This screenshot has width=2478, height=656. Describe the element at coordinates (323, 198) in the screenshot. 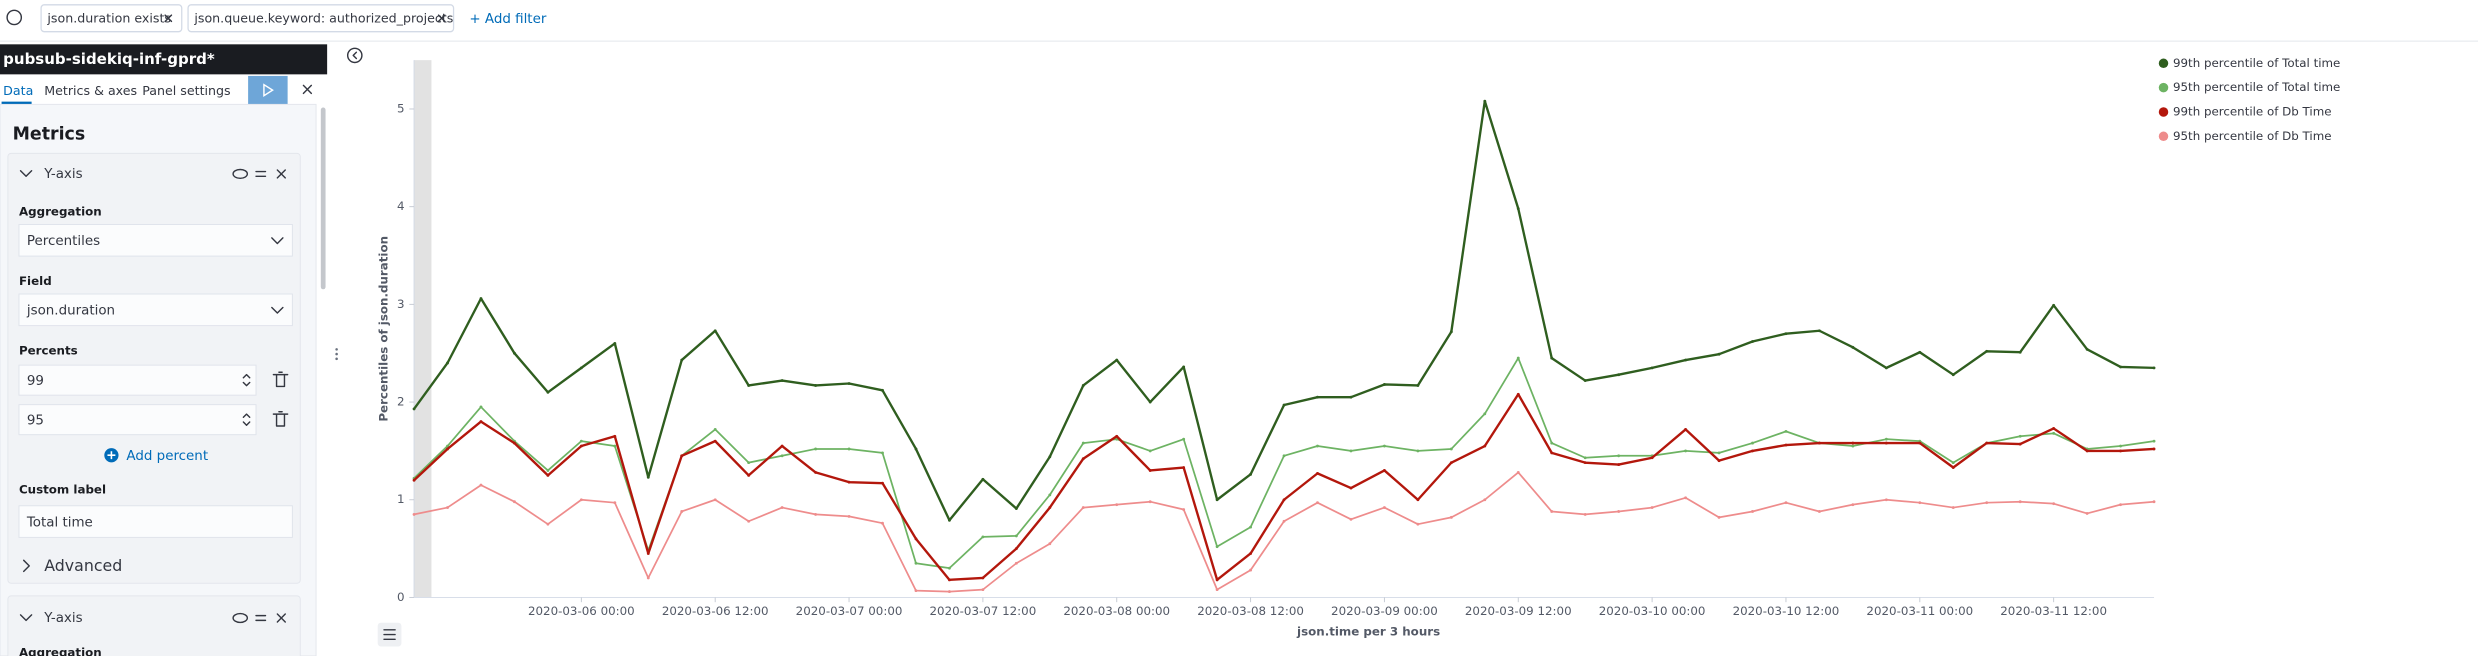

I see `scrollbar` at that location.